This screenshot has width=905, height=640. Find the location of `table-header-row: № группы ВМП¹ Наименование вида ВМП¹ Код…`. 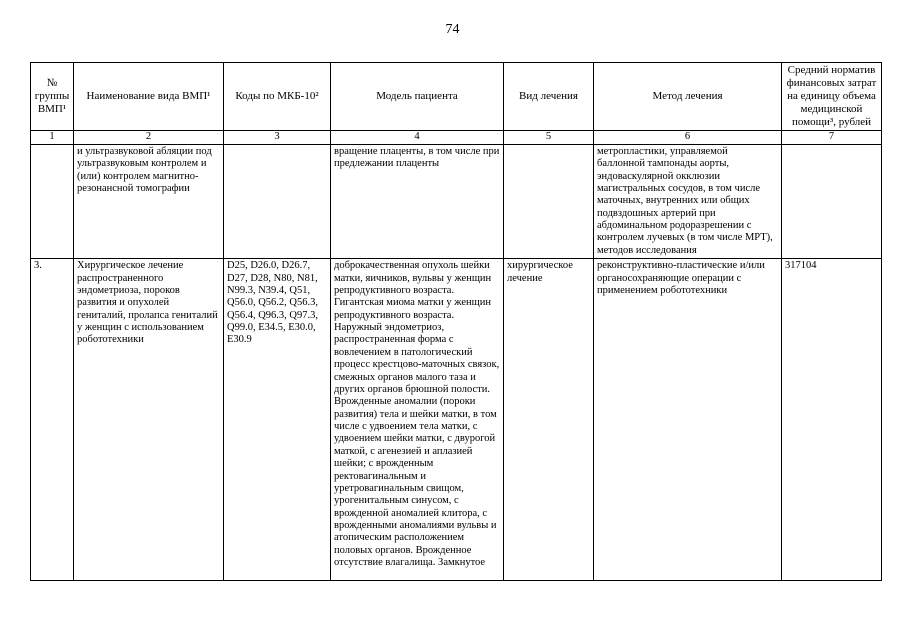

table-header-row: № группы ВМП¹ Наименование вида ВМП¹ Код… is located at coordinates (456, 96).